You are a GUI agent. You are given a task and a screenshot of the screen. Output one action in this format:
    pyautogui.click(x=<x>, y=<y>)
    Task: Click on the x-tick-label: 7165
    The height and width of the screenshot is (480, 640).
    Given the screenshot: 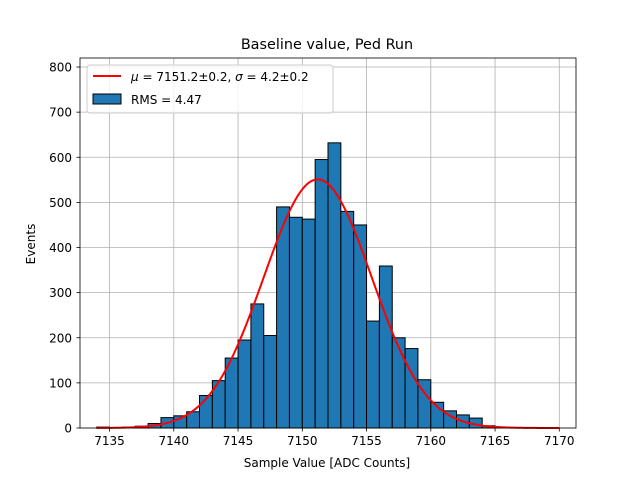 What is the action you would take?
    pyautogui.click(x=495, y=441)
    